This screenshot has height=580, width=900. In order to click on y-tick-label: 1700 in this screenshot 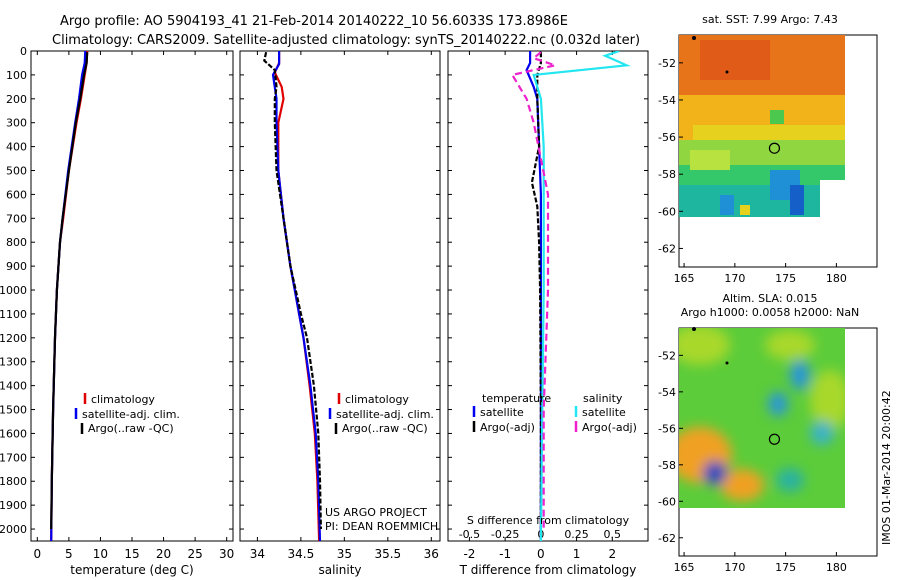, I will do `click(13, 457)`.